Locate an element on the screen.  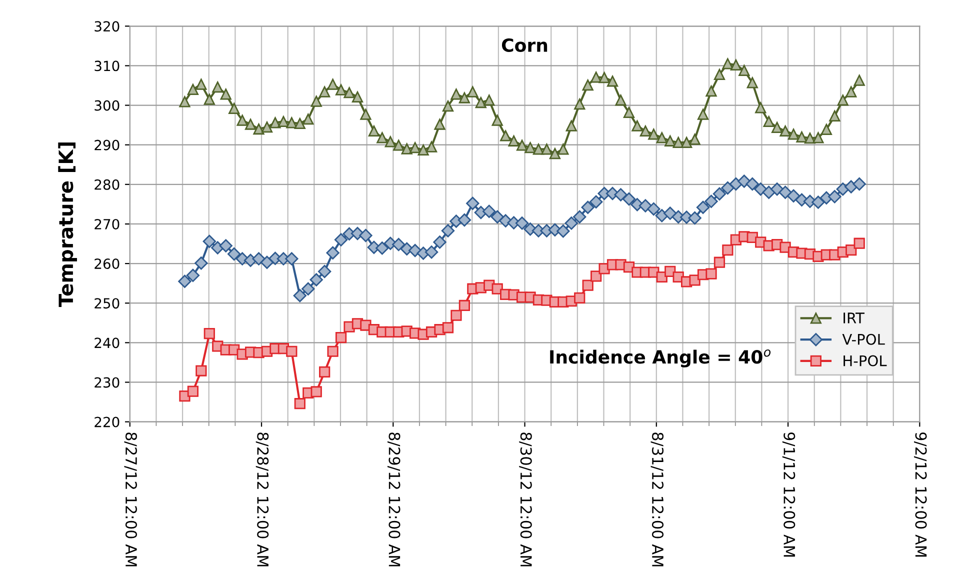
x-tick-label: 8/27/12 12:00 AM is located at coordinates (131, 499).